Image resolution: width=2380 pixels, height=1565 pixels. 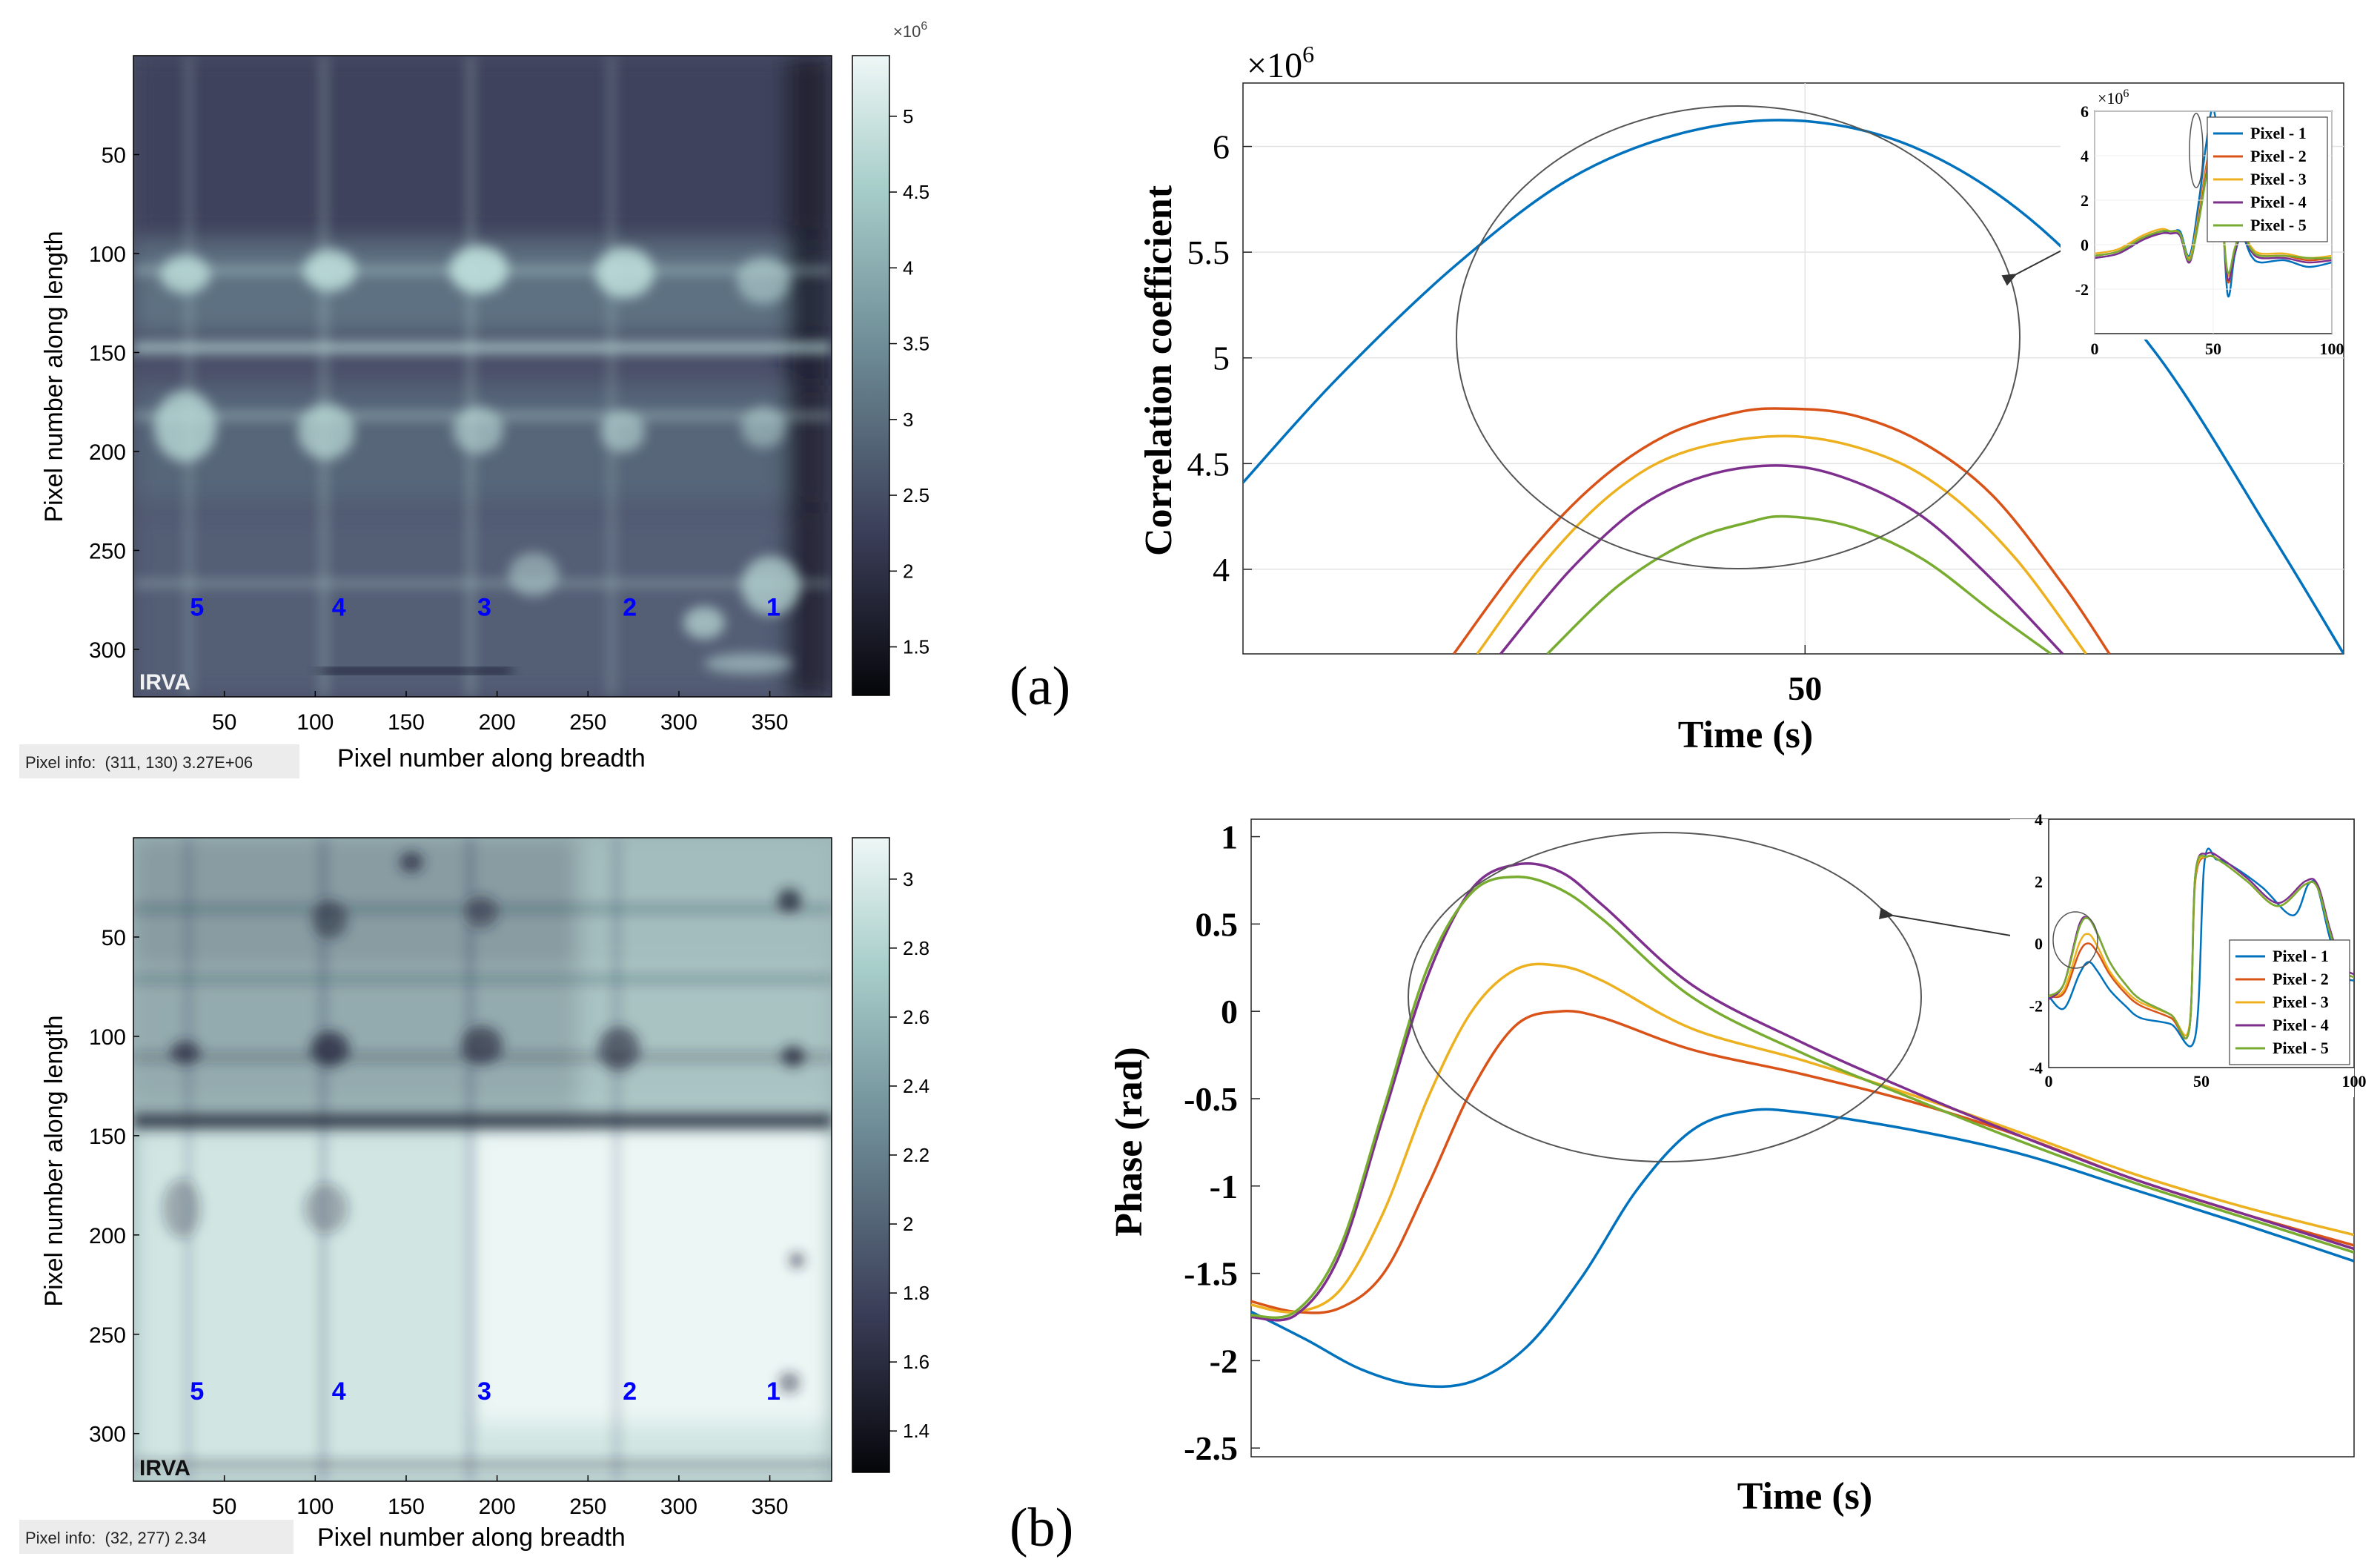 I want to click on colorbar-label: 1.5, so click(x=916, y=647).